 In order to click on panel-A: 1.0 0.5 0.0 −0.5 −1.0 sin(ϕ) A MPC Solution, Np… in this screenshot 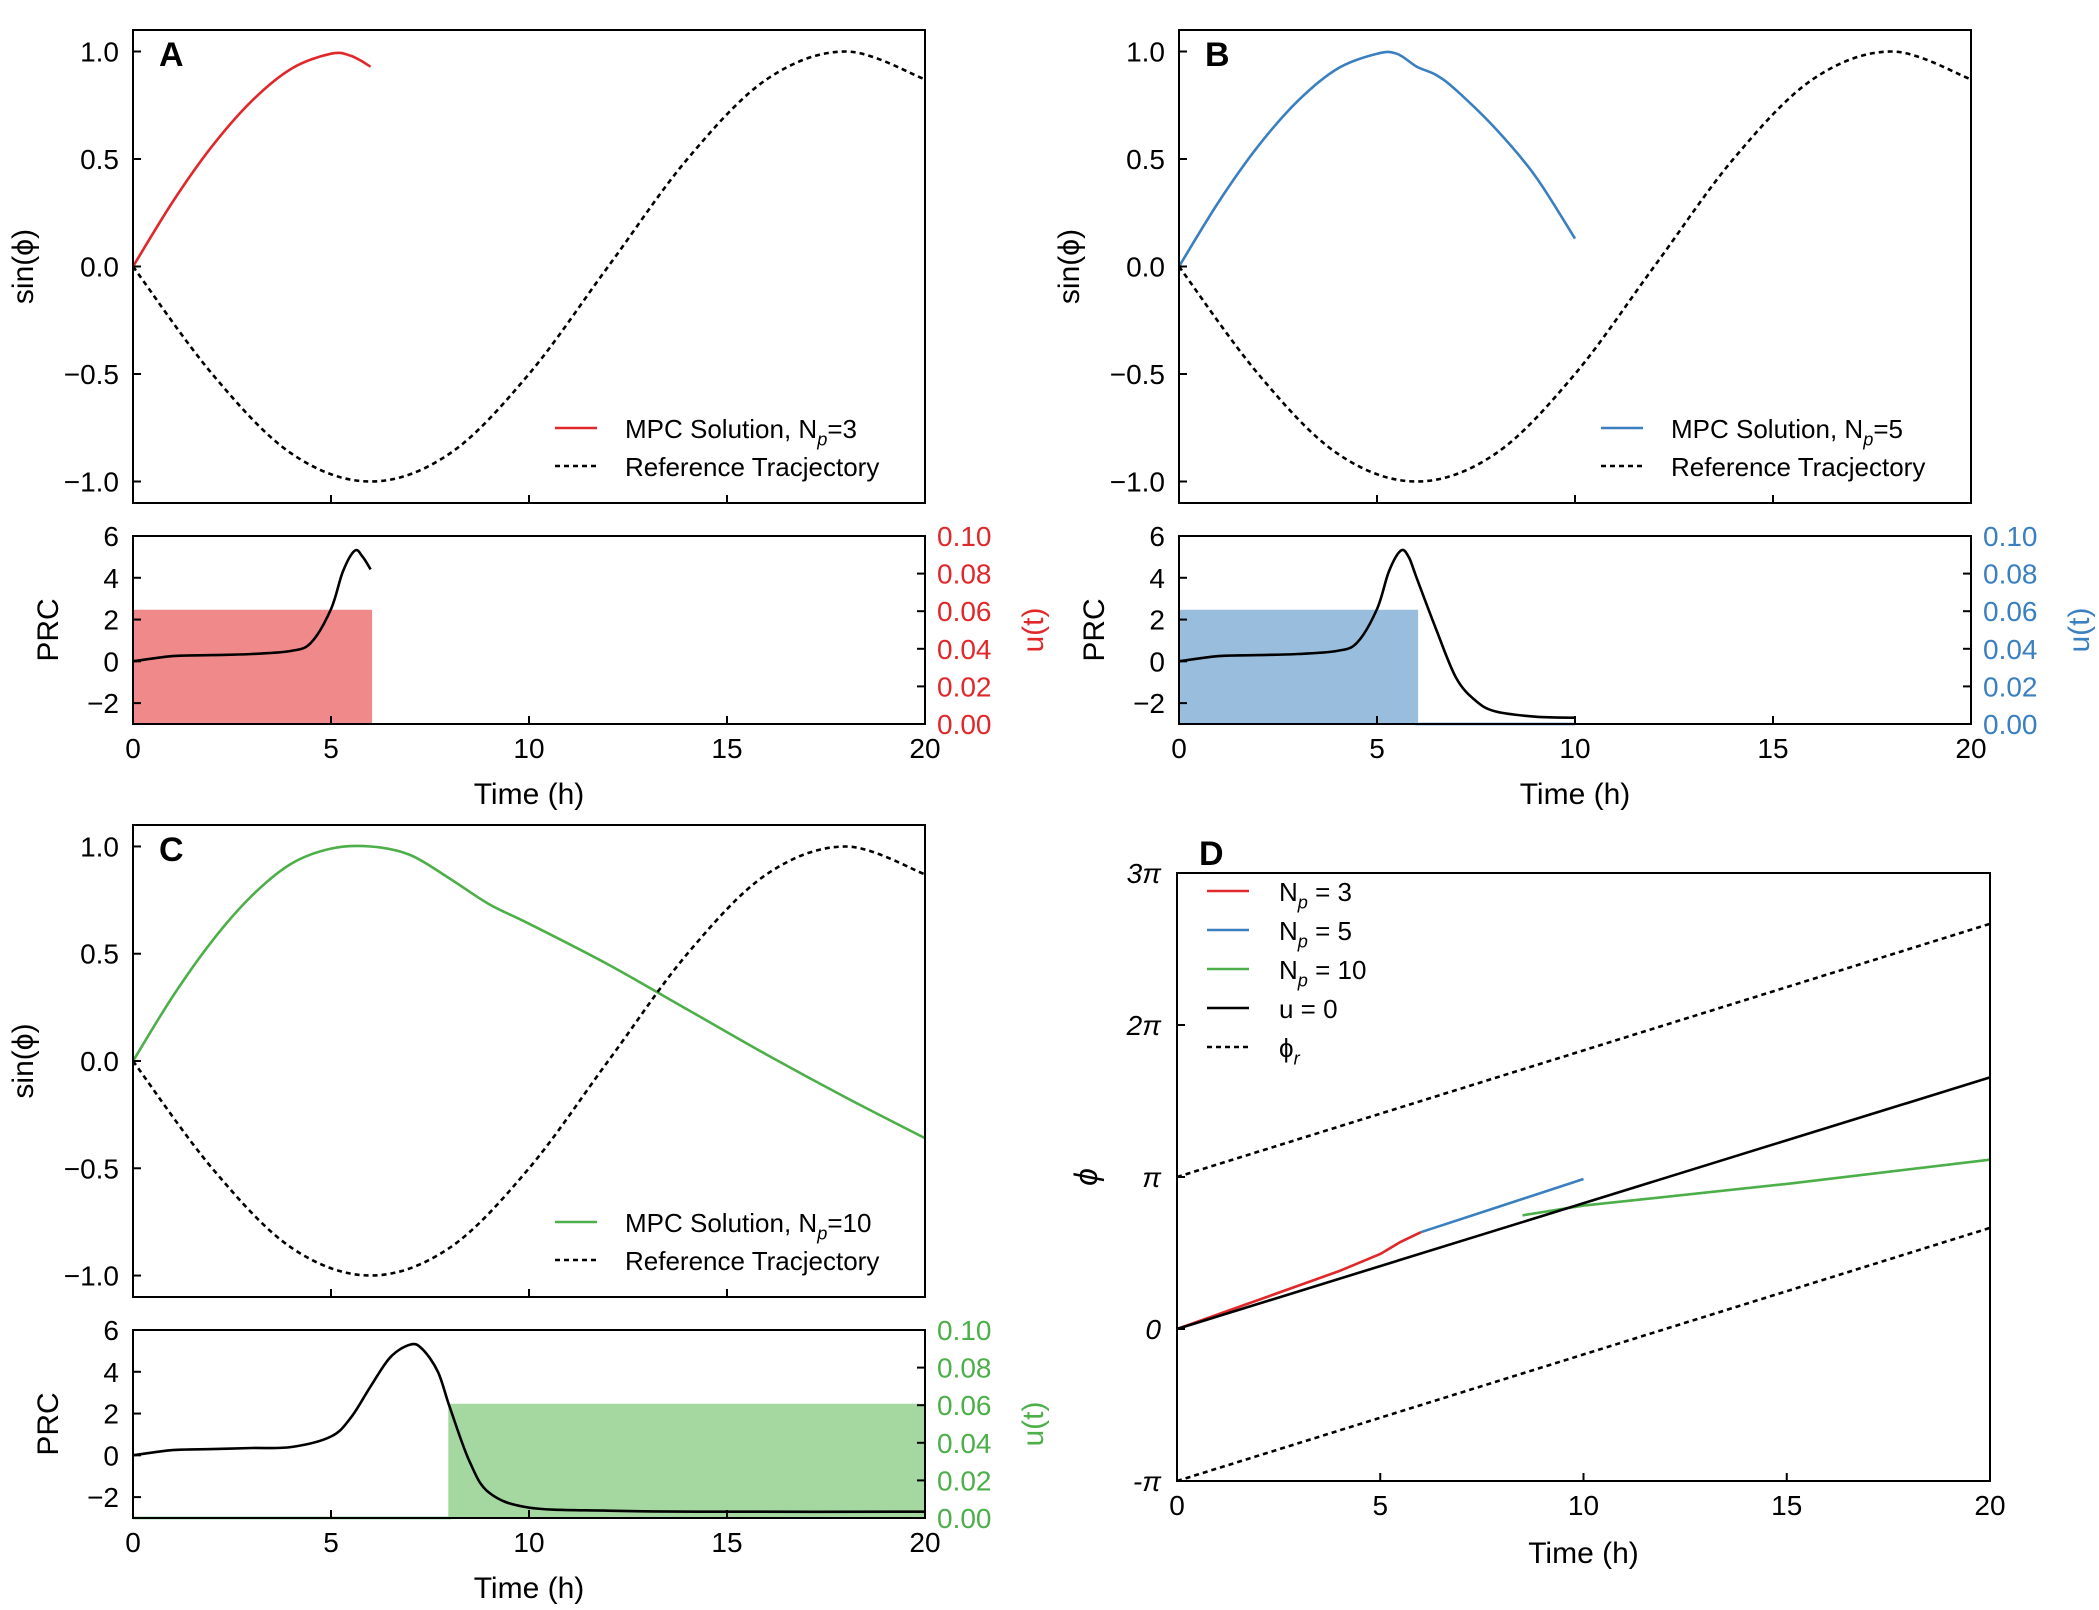, I will do `click(466, 266)`.